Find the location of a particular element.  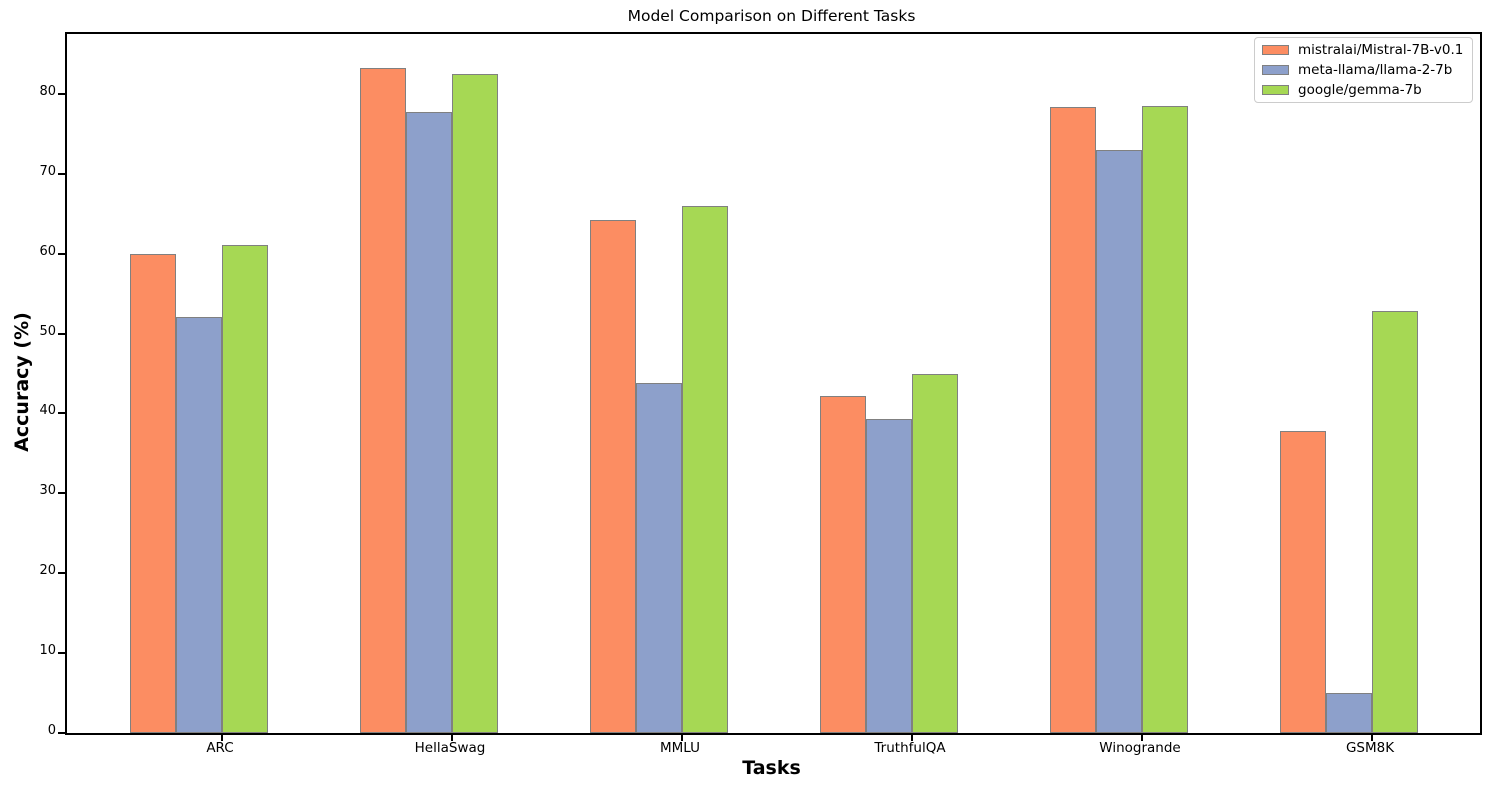

bar-mmlu-series1 is located at coordinates (613, 476).